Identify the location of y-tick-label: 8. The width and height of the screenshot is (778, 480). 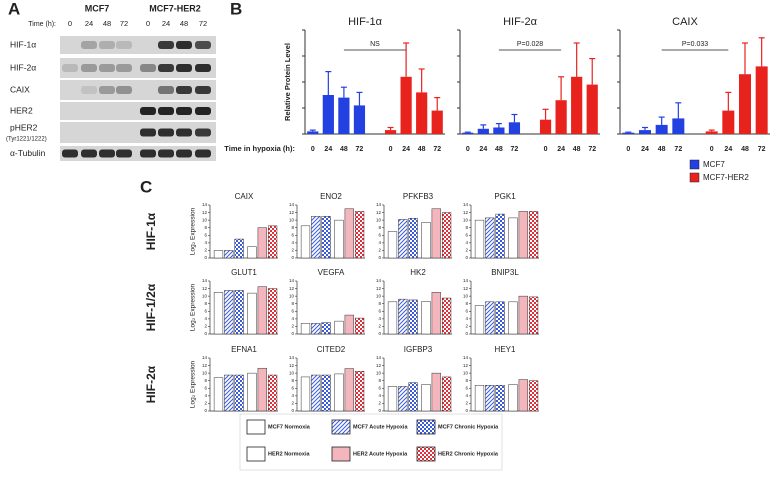
(379, 380).